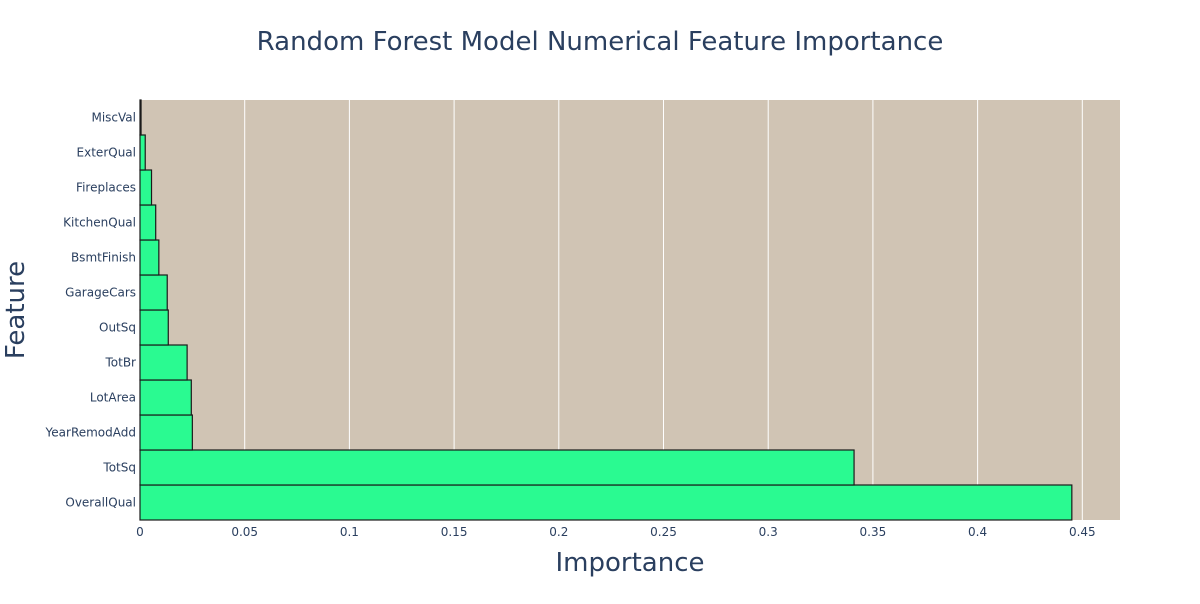 The height and width of the screenshot is (604, 1200). What do you see at coordinates (99, 223) in the screenshot?
I see `y-tick-label: KitchenQual` at bounding box center [99, 223].